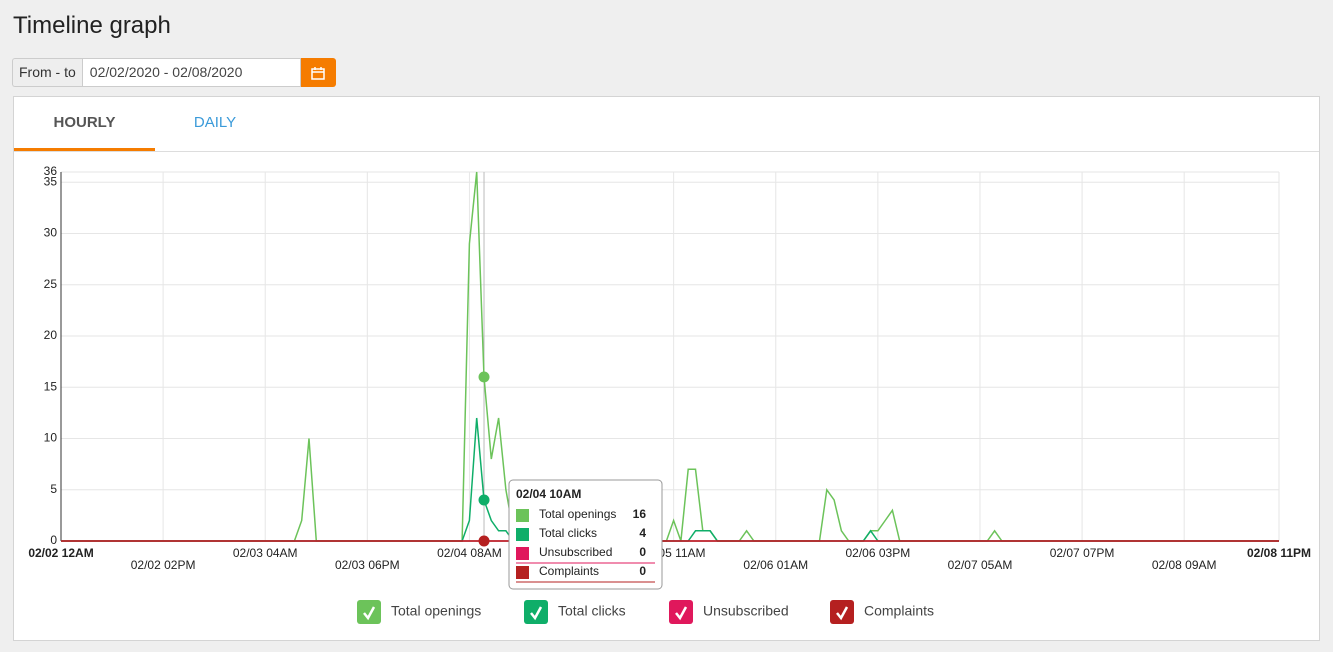  What do you see at coordinates (1184, 565) in the screenshot?
I see `x-tick-label: 02/08 09AM` at bounding box center [1184, 565].